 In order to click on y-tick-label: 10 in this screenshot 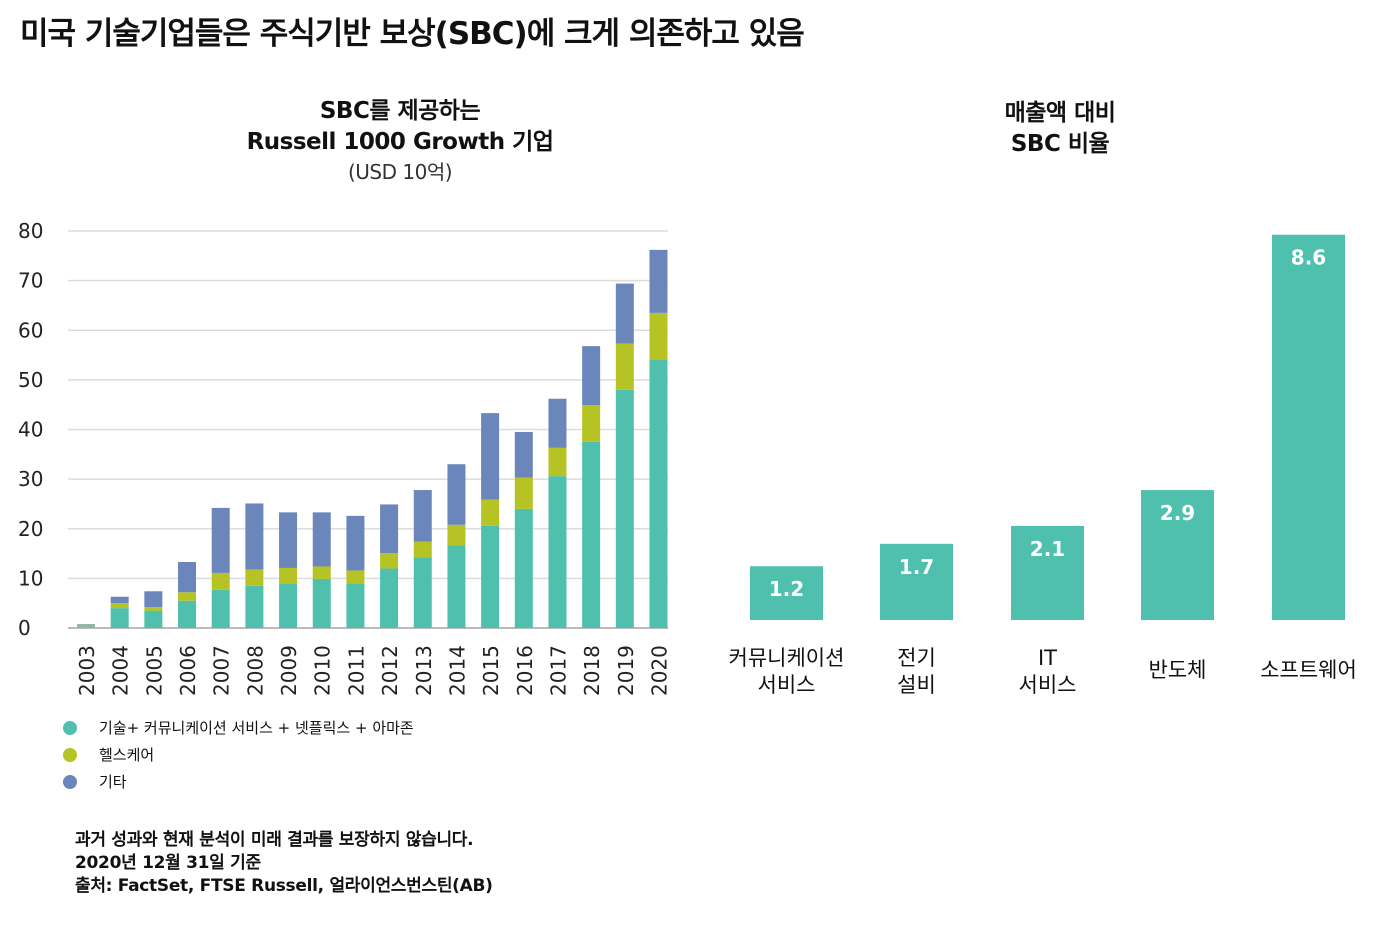, I will do `click(30, 578)`.